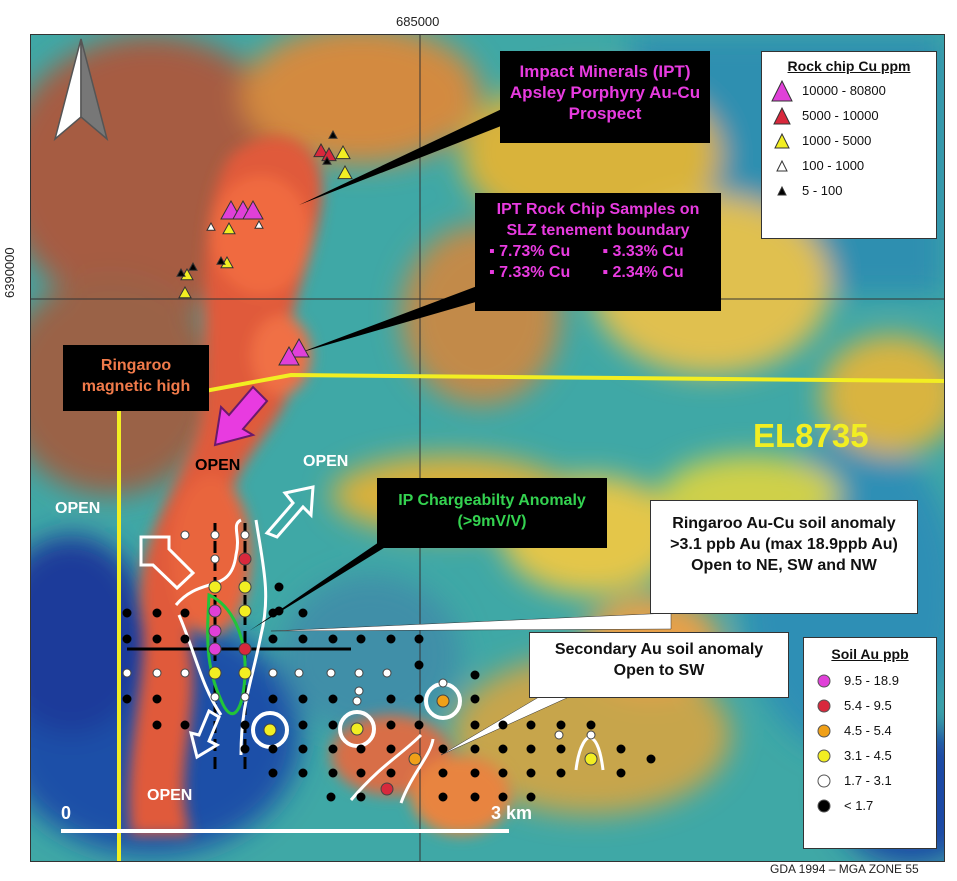  Describe the element at coordinates (66, 813) in the screenshot. I see `scale-start: 0` at that location.